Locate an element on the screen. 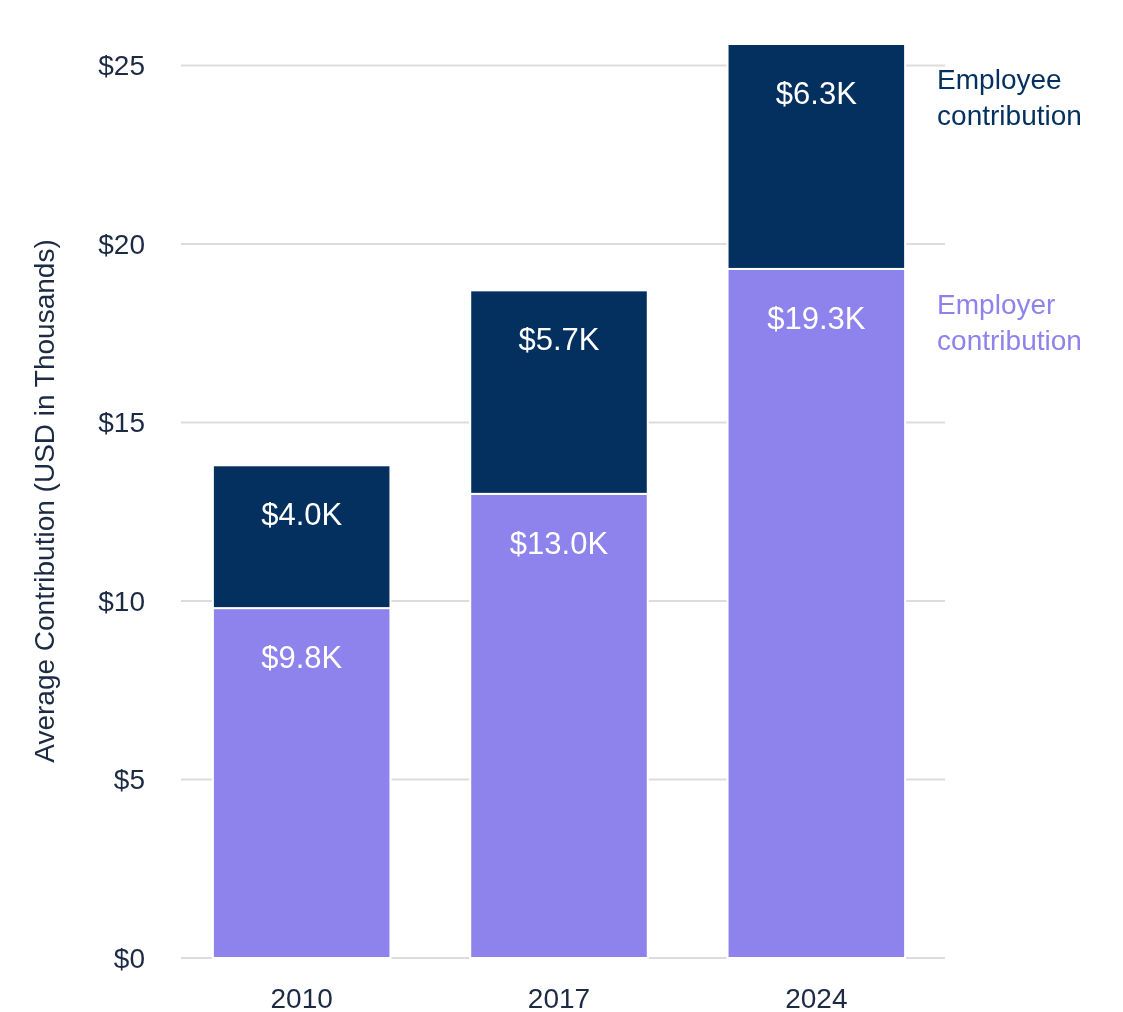  y-tick-label: $20 is located at coordinates (121, 244).